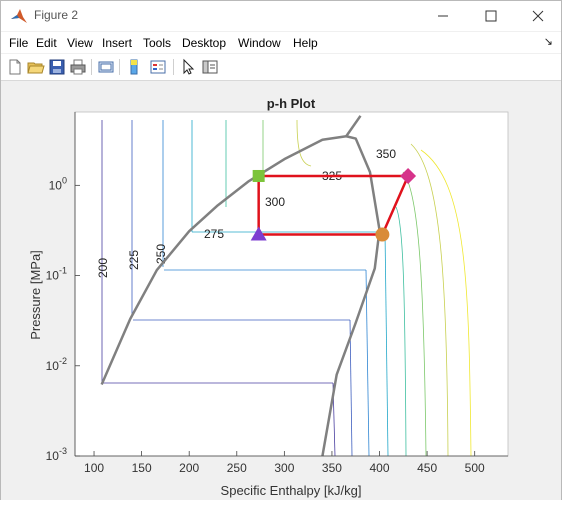  What do you see at coordinates (291, 103) in the screenshot?
I see `plot-title: p-h Plot` at bounding box center [291, 103].